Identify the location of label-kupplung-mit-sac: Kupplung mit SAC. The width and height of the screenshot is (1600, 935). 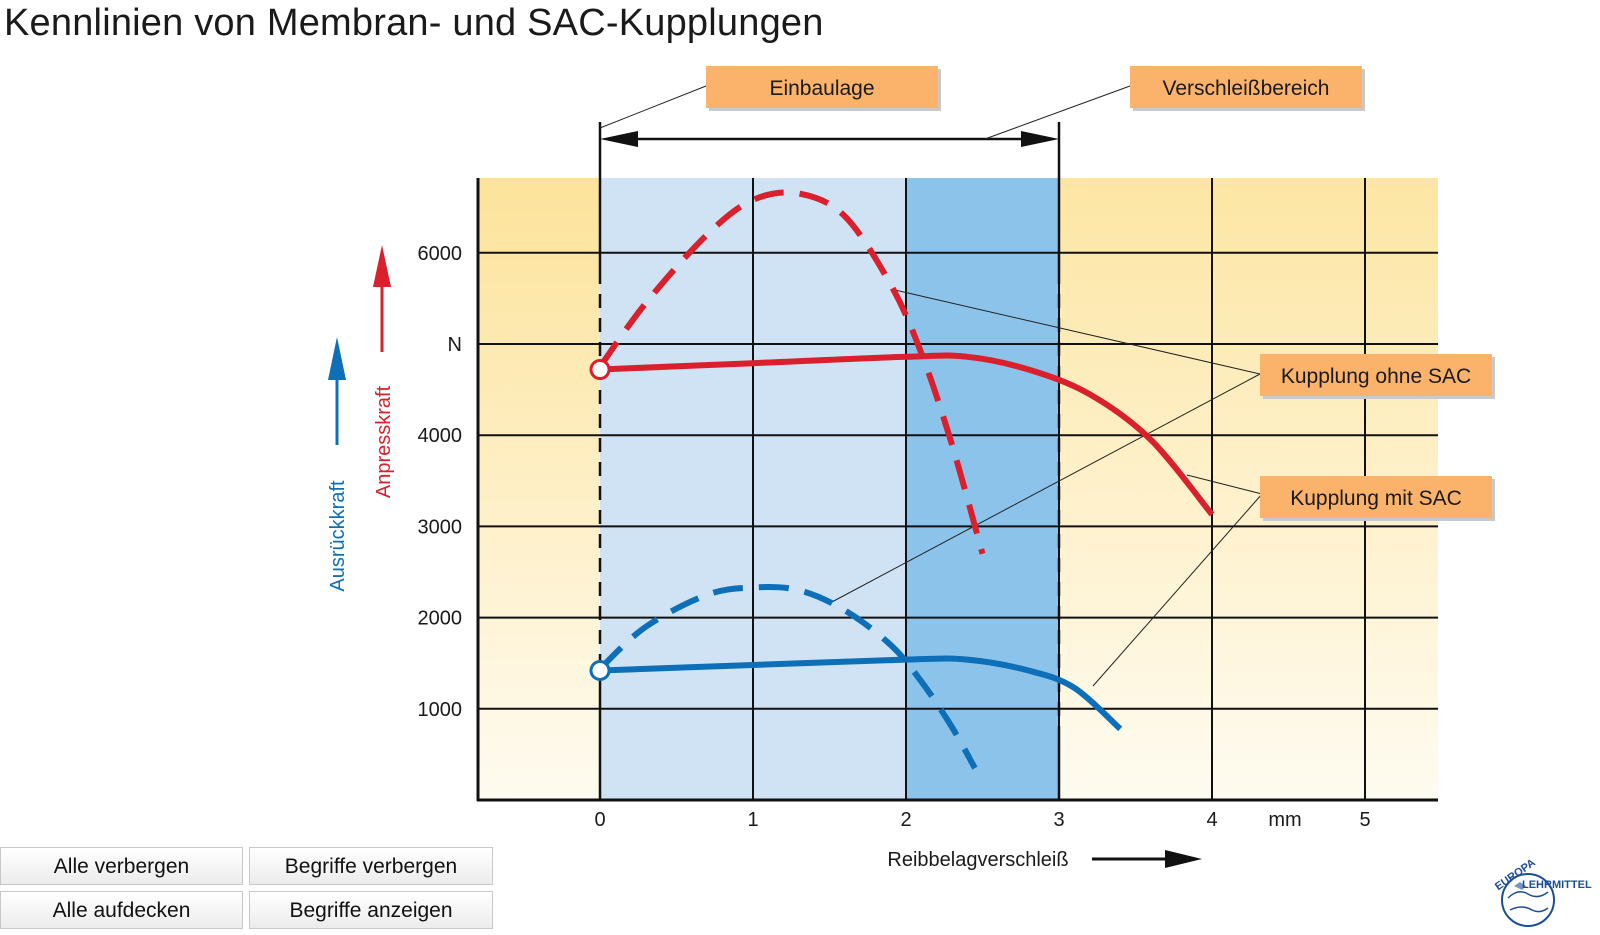
(1377, 498).